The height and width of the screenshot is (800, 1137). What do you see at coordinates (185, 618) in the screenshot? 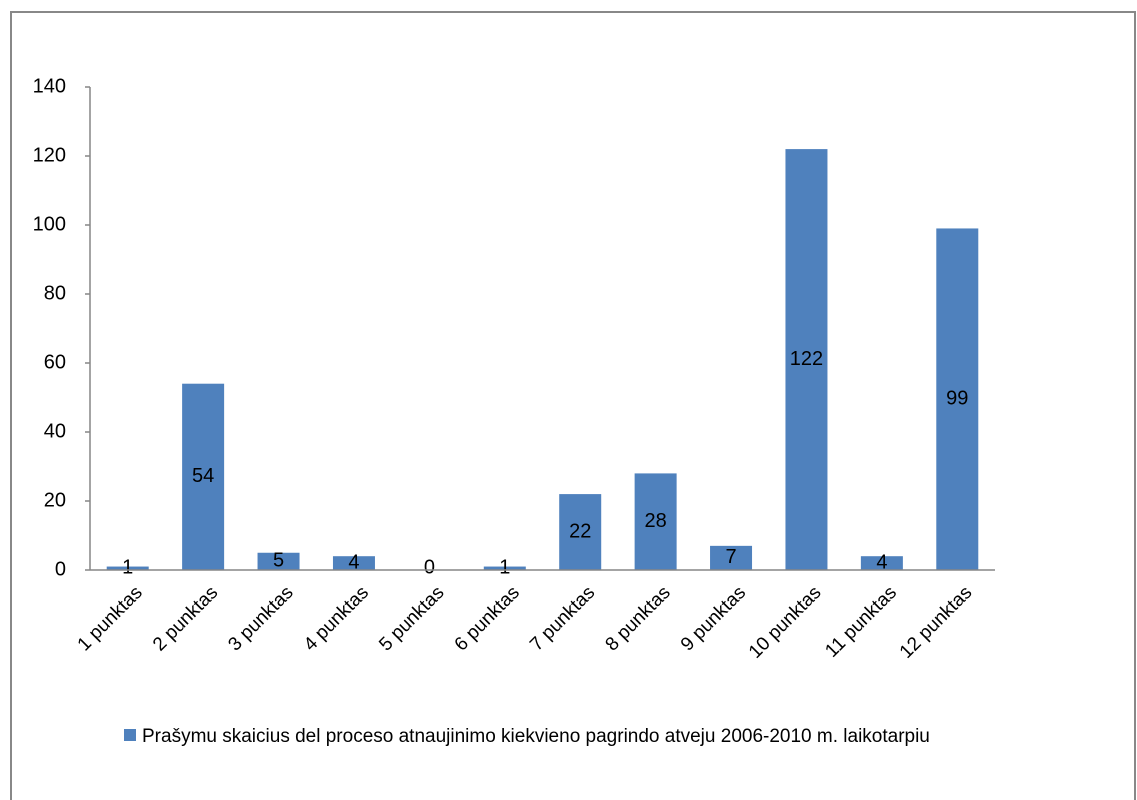
I see `x-tick-label: 2 punktas` at bounding box center [185, 618].